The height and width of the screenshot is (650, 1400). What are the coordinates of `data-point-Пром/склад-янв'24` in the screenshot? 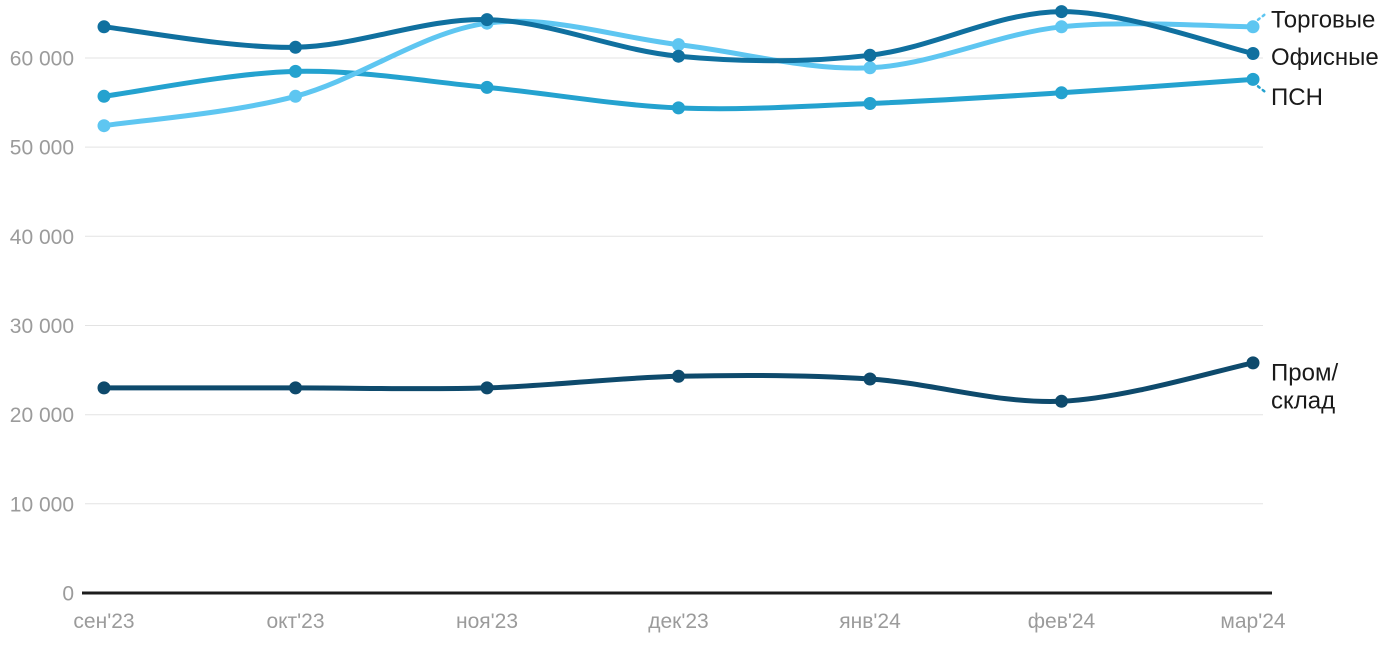 It's located at (870, 379).